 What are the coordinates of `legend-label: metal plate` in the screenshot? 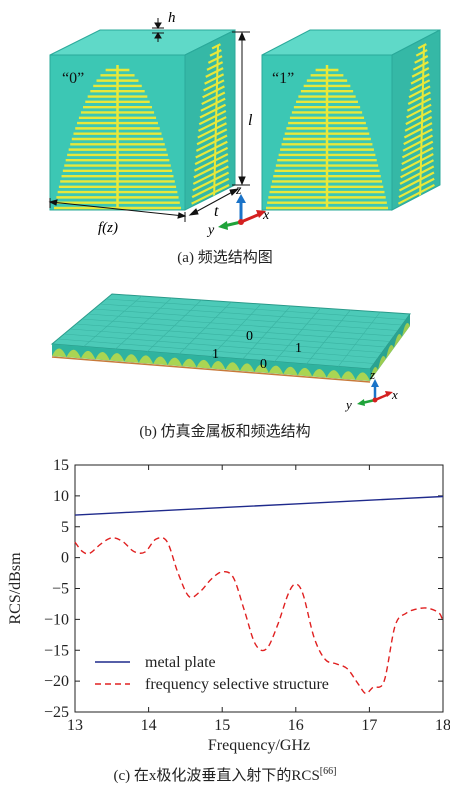 It's located at (180, 662).